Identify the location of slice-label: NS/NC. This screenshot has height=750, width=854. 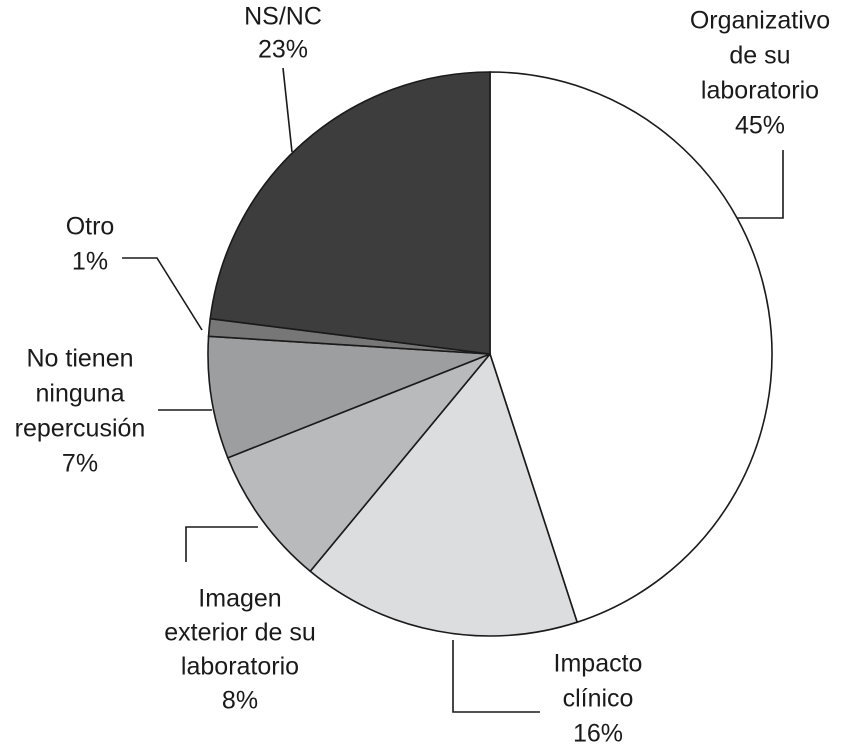
(283, 17).